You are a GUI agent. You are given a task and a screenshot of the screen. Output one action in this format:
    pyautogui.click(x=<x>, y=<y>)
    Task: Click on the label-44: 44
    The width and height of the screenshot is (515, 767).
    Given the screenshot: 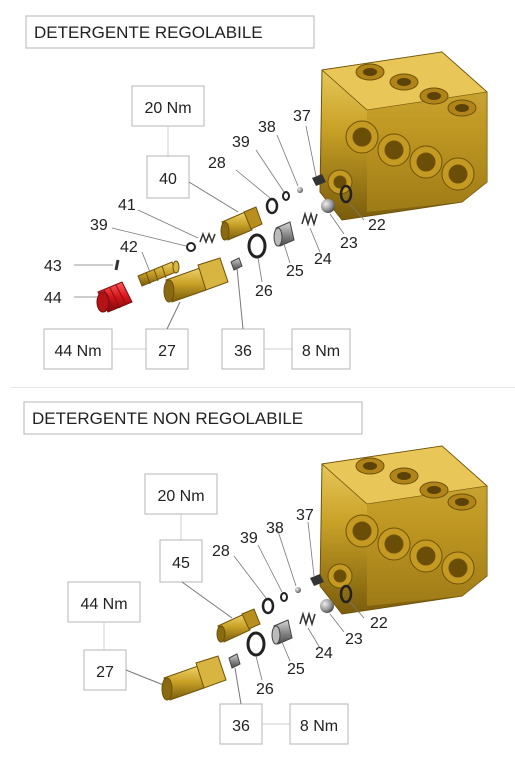 What is the action you would take?
    pyautogui.click(x=53, y=298)
    